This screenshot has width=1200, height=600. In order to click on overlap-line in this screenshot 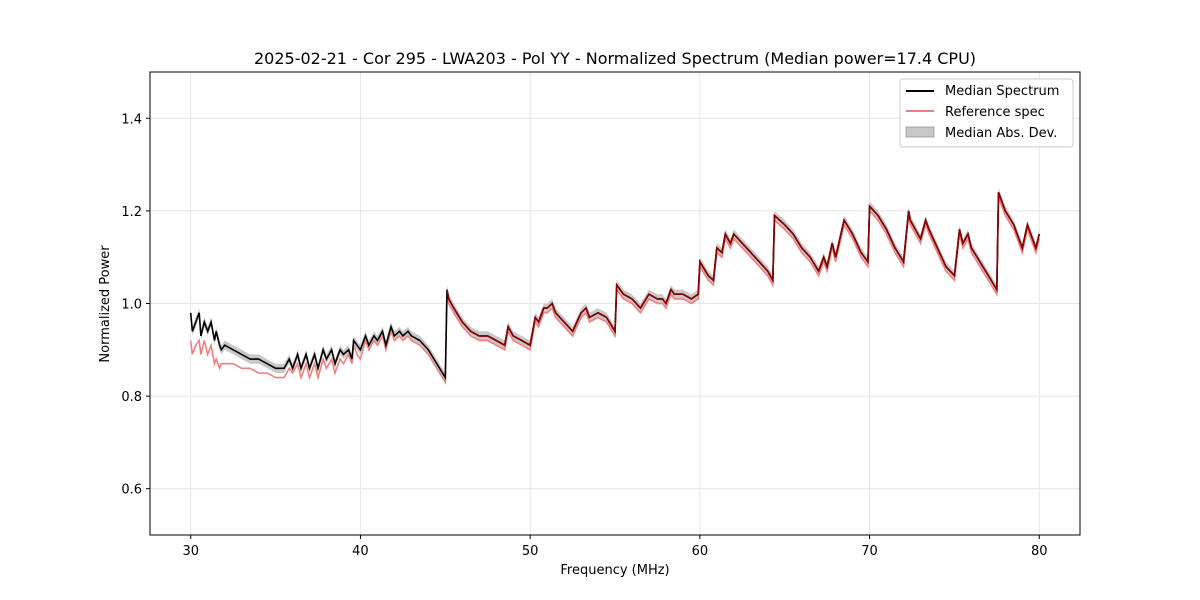, I will do `click(743, 269)`.